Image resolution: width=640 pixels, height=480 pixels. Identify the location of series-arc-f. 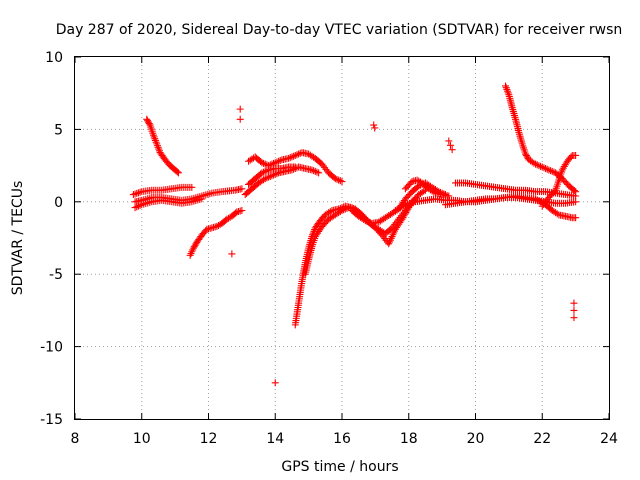
(295, 167).